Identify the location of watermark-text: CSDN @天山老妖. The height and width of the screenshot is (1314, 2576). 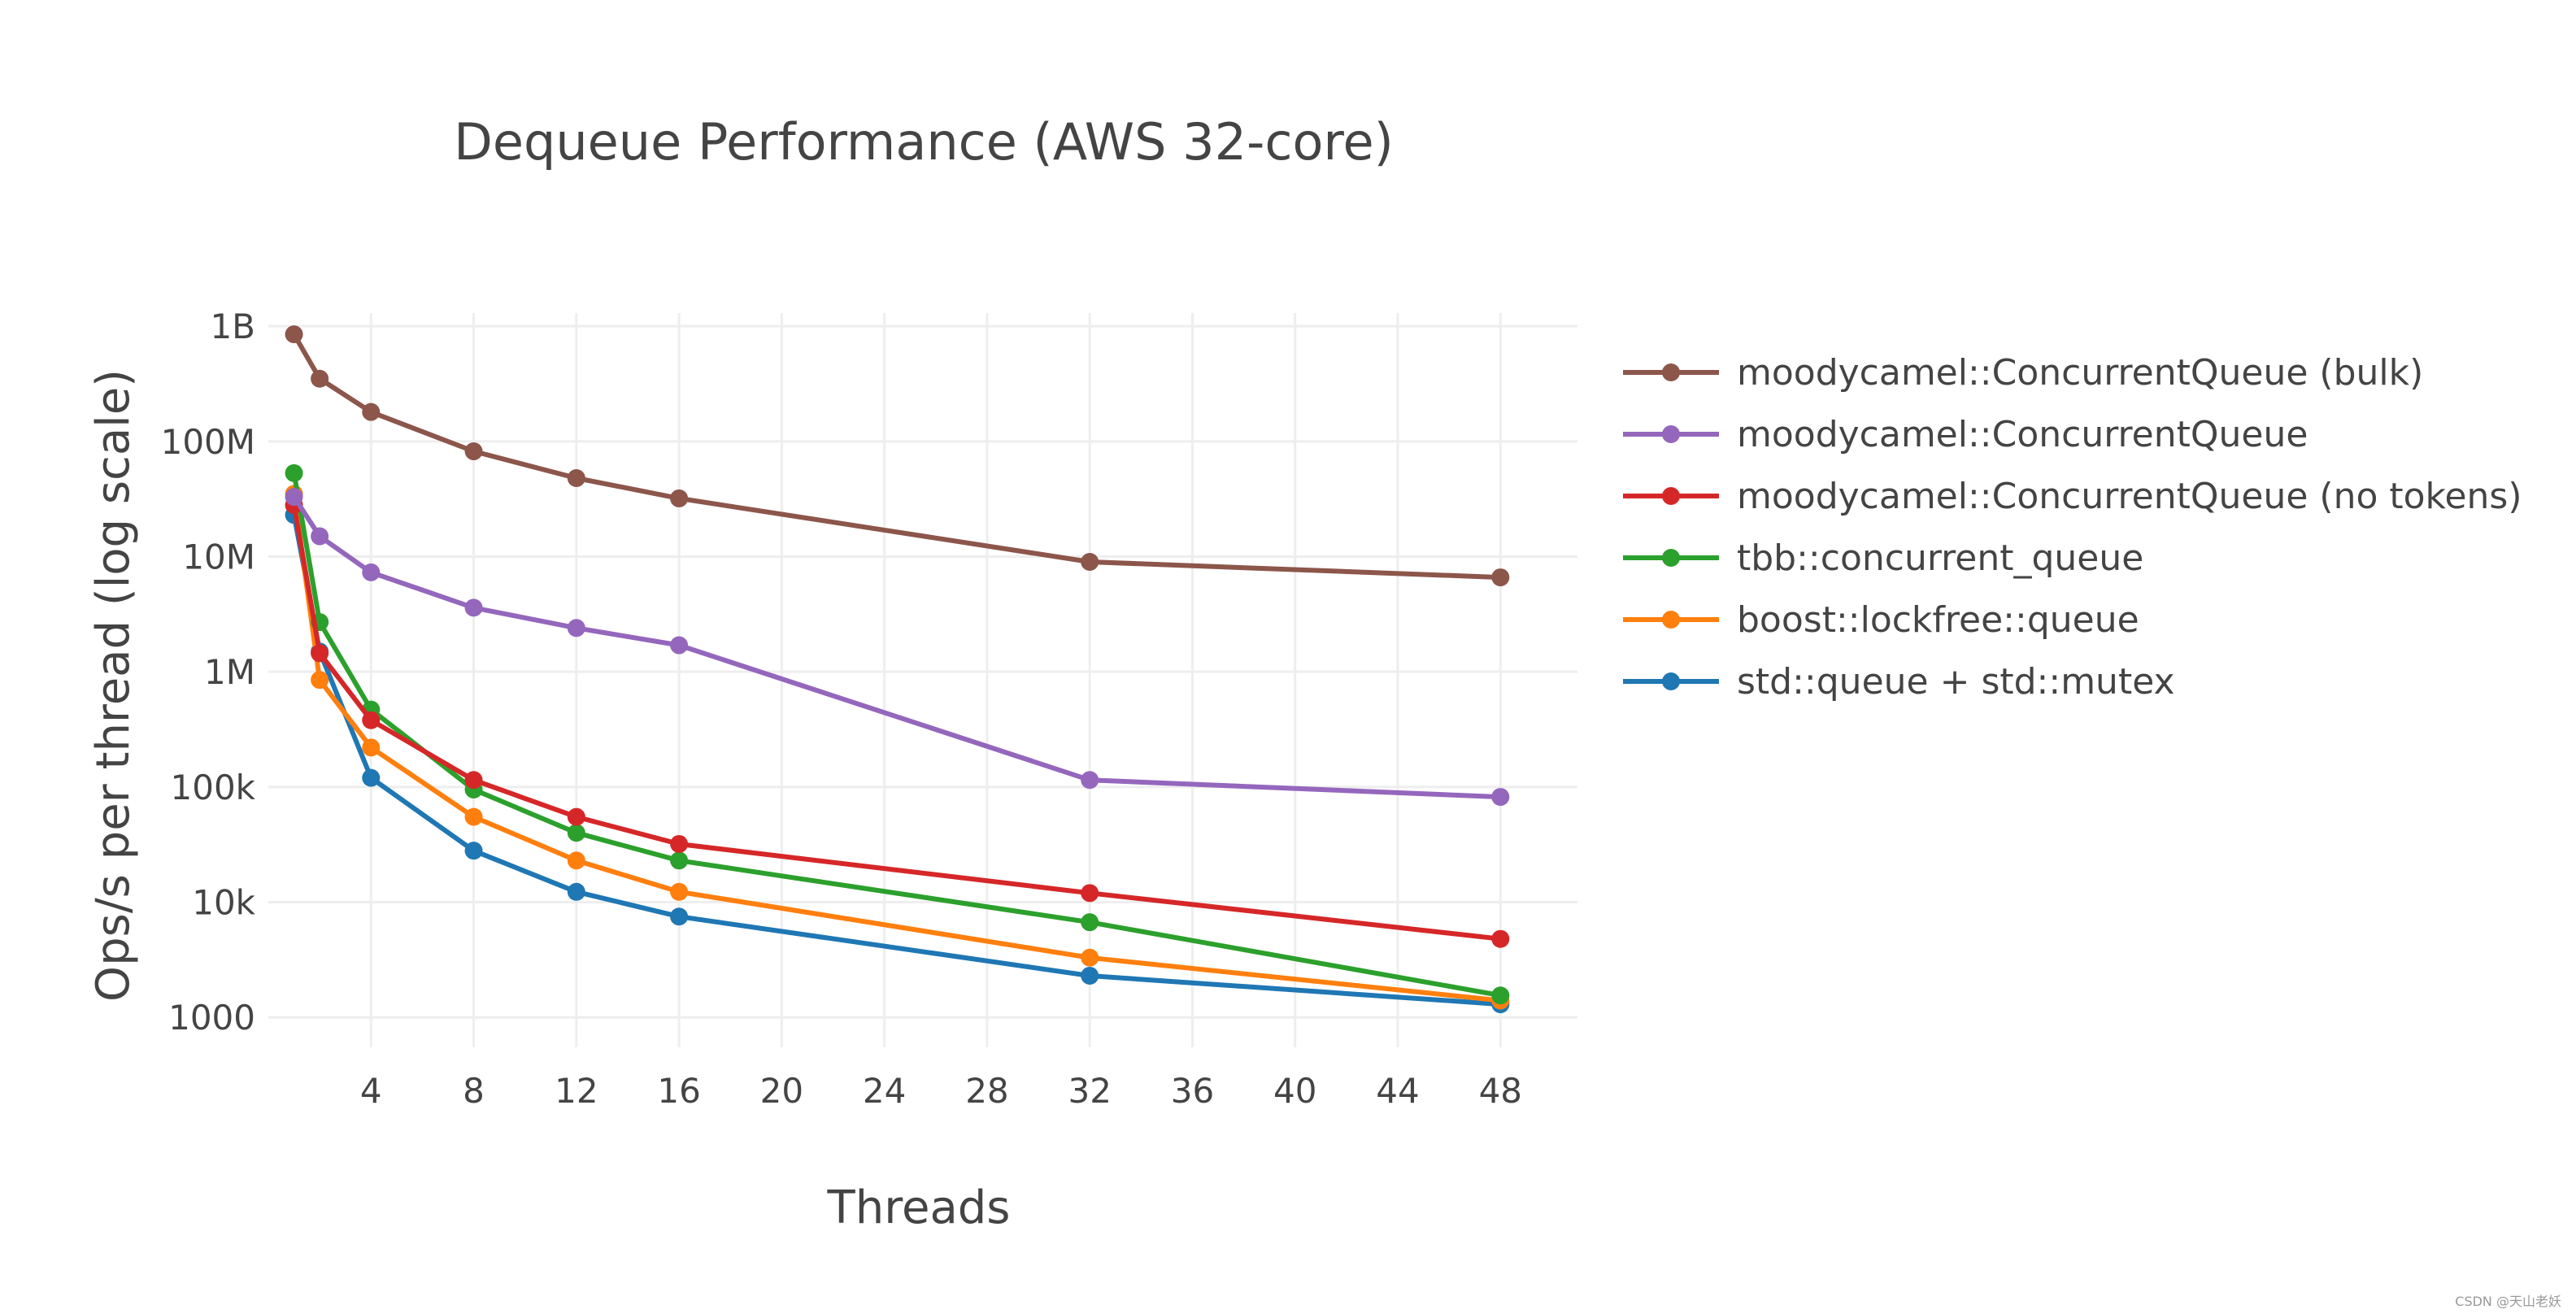
(2508, 1301).